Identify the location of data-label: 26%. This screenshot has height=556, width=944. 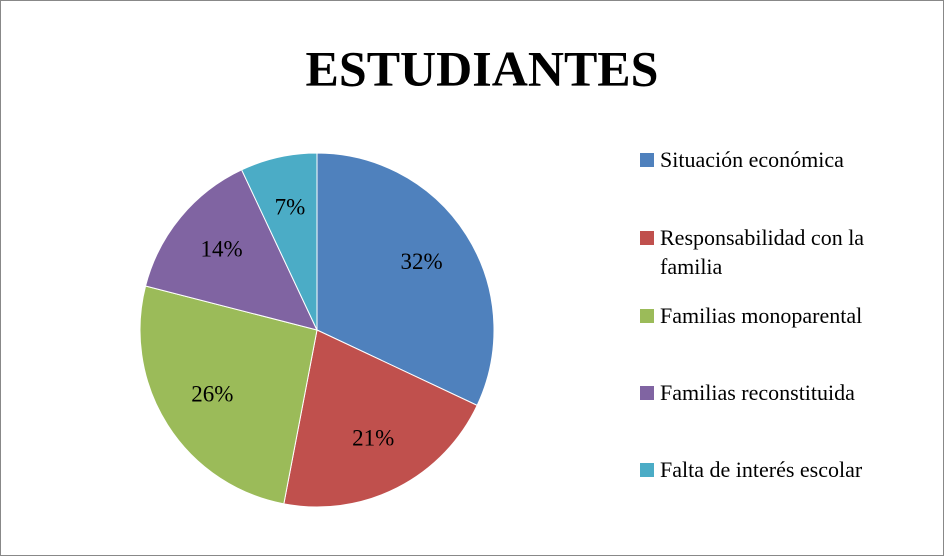
(212, 394).